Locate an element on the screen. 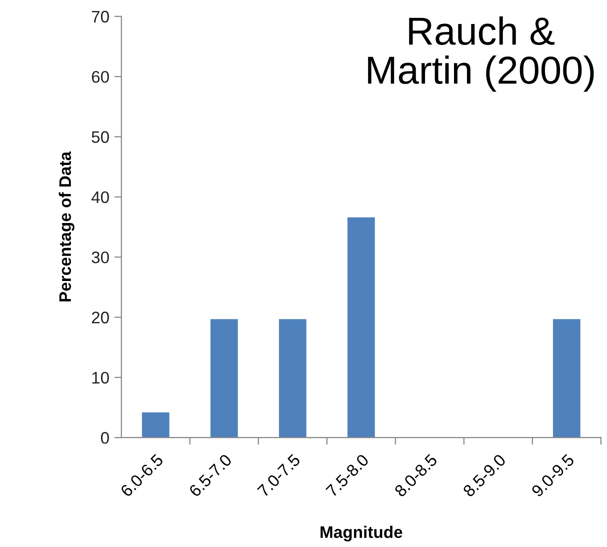 Image resolution: width=607 pixels, height=547 pixels. y-tick-label: 50 is located at coordinates (100, 137).